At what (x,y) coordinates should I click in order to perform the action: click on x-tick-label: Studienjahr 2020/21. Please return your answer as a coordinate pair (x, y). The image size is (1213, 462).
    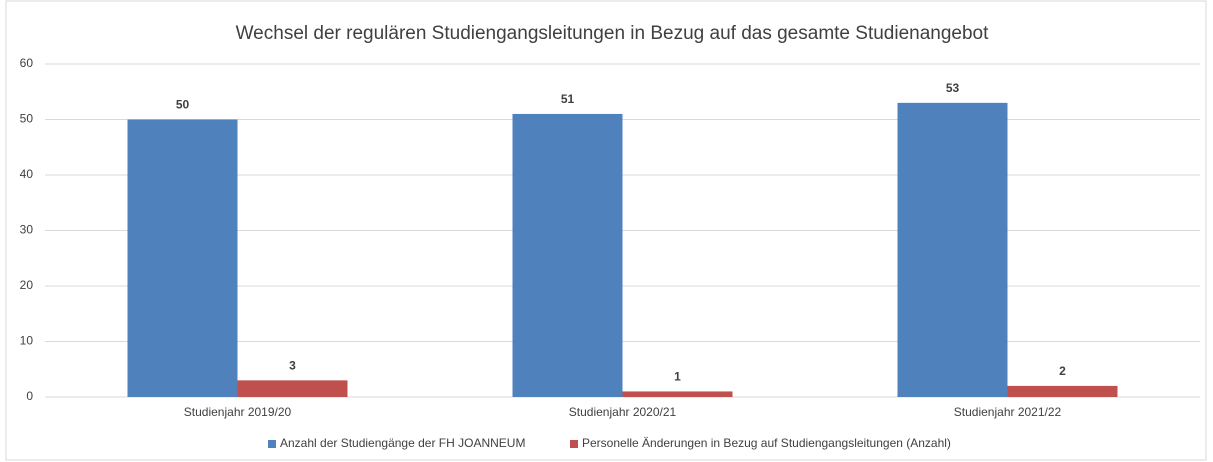
    Looking at the image, I should click on (623, 412).